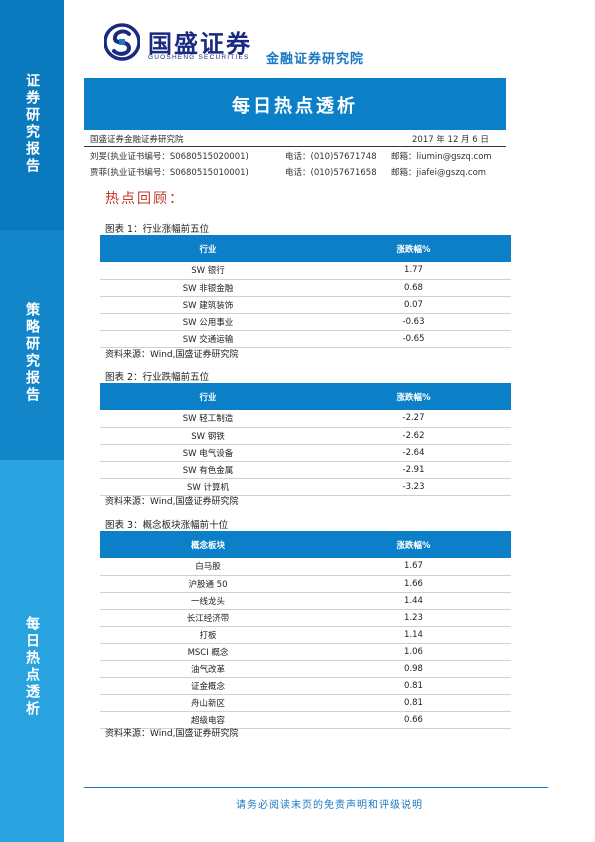  I want to click on table-row: 长江经济带 1.23, so click(305, 618).